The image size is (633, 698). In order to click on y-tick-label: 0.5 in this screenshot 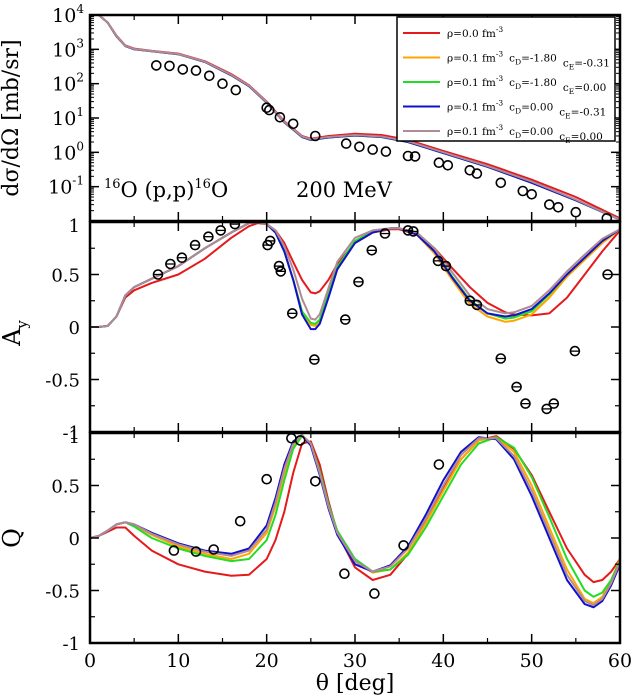, I will do `click(65, 487)`.